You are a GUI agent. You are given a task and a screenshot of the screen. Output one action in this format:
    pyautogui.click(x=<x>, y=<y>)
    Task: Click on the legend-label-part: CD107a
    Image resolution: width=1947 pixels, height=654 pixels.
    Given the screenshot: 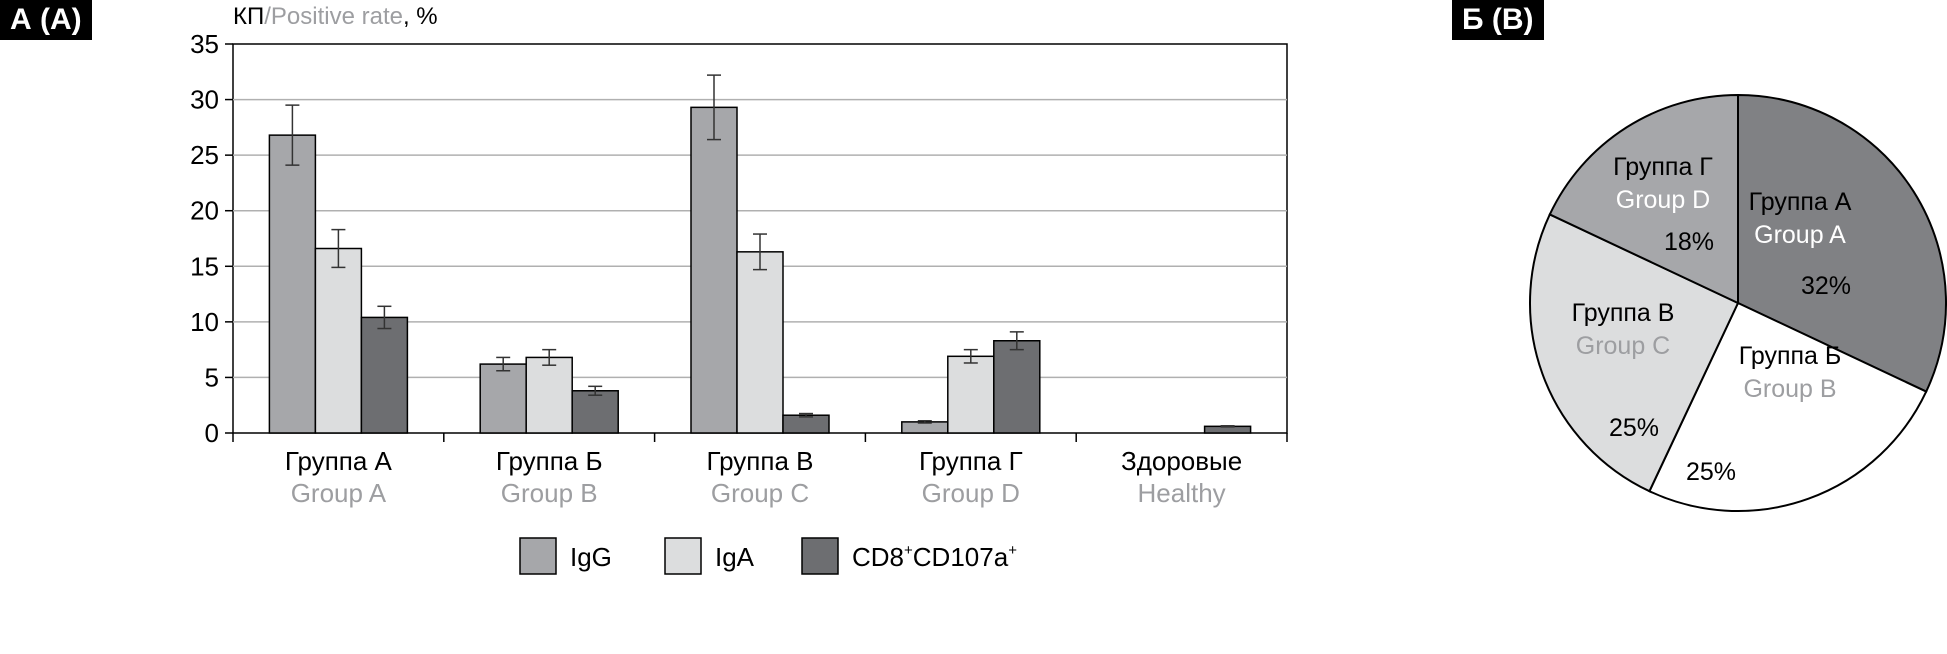 What is the action you would take?
    pyautogui.click(x=961, y=557)
    